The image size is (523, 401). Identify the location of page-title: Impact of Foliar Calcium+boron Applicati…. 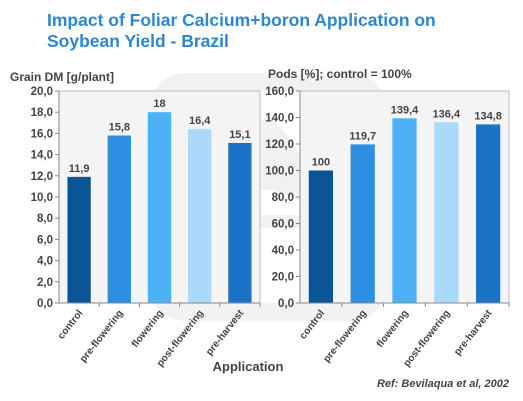
(241, 31).